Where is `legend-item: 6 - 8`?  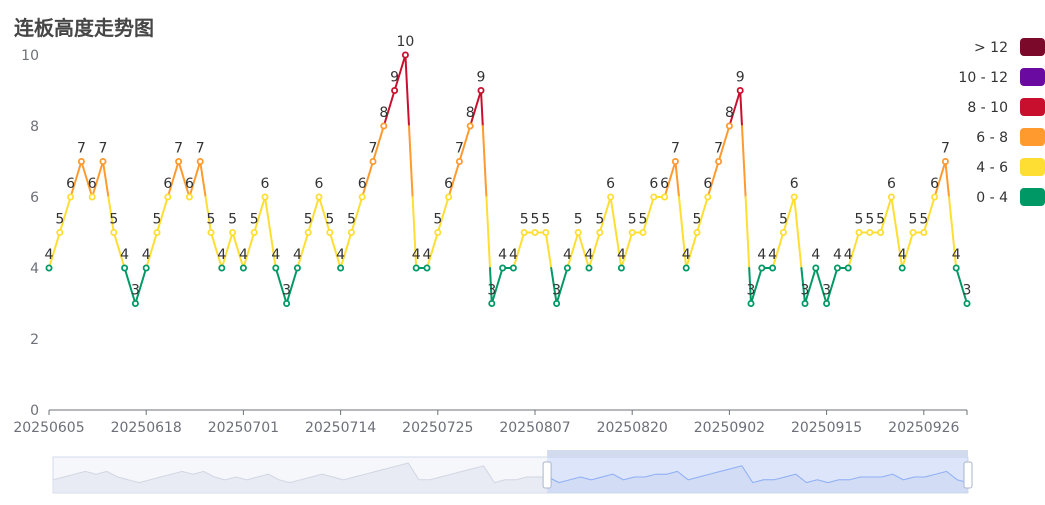 legend-item: 6 - 8 is located at coordinates (1010, 137).